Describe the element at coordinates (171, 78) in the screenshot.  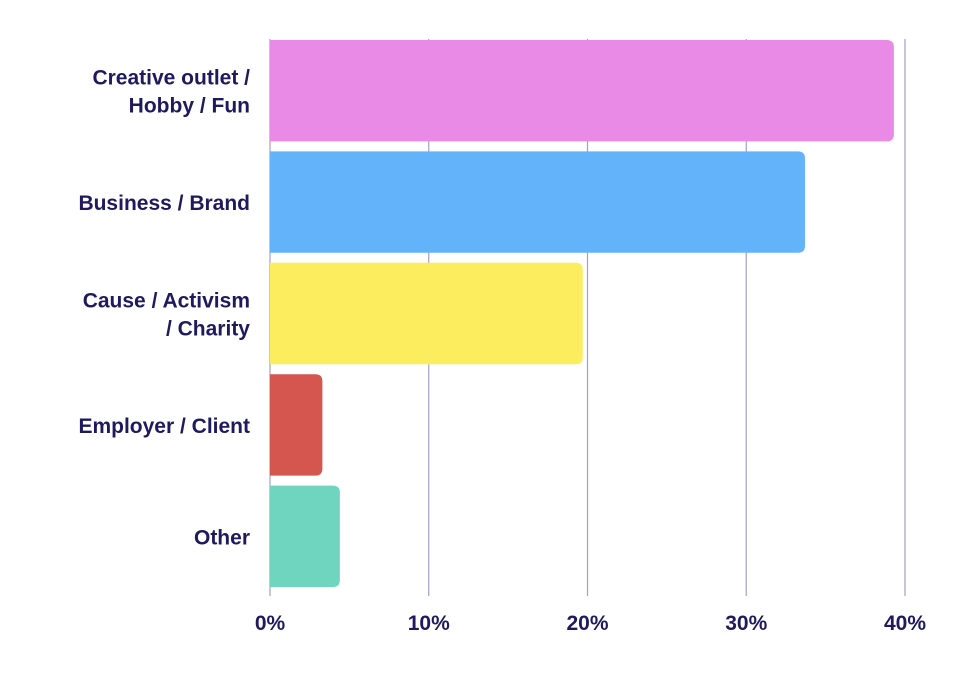
I see `category-label: Creative outlet /` at that location.